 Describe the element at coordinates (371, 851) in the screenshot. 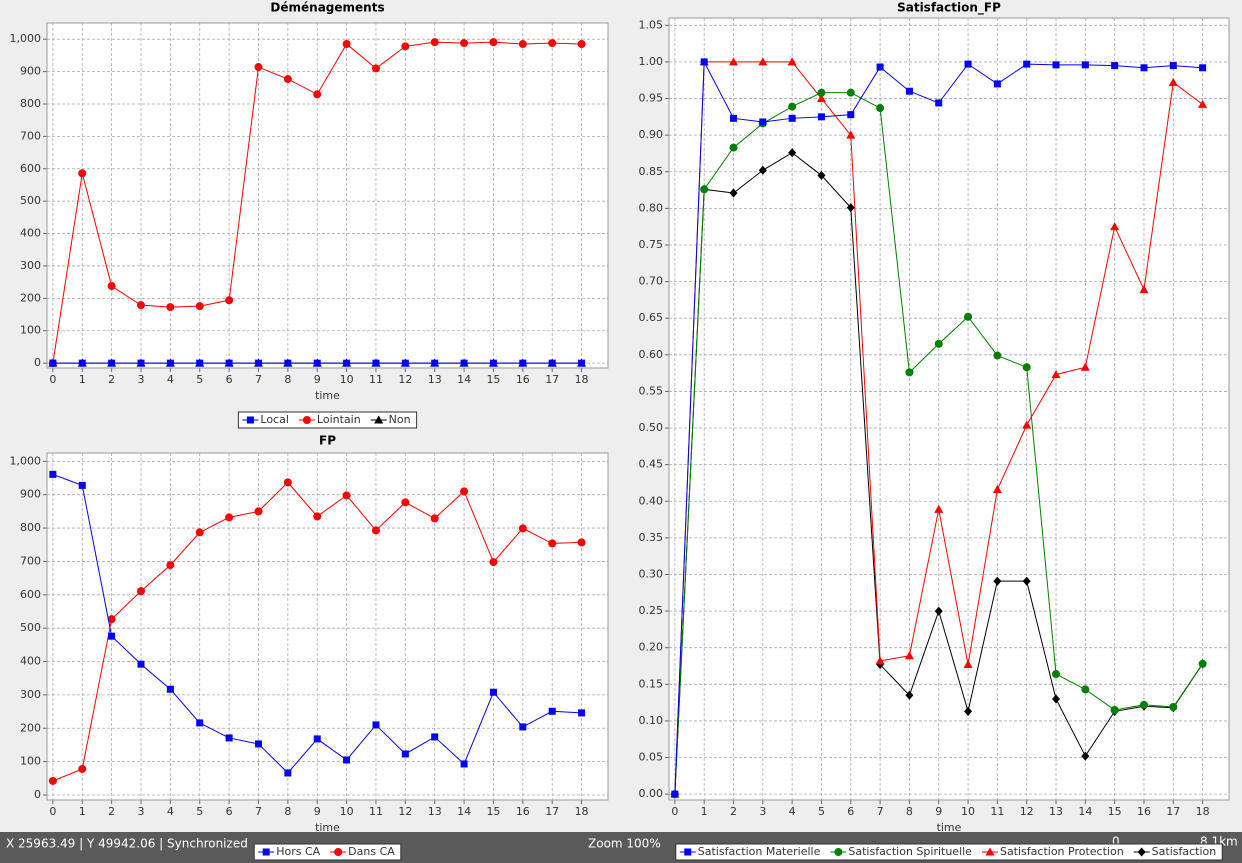

I see `legend-label: Dans CA` at that location.